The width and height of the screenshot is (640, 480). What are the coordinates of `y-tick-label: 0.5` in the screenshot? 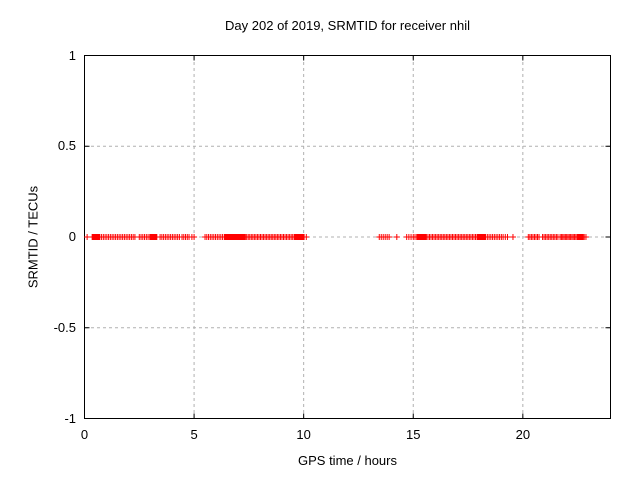 It's located at (66, 146).